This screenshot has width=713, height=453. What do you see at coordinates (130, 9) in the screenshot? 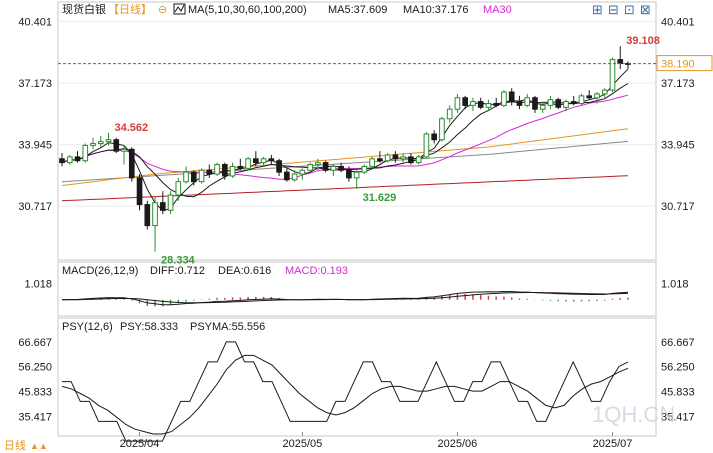
I see `period-label: 【日线】` at bounding box center [130, 9].